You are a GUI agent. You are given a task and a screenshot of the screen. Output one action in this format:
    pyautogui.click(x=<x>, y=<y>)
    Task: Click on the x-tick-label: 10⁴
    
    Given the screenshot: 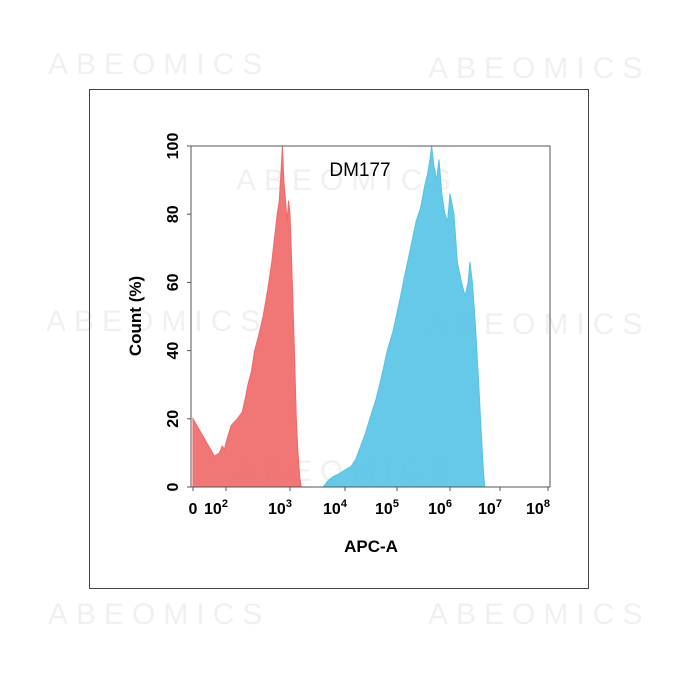 What is the action you would take?
    pyautogui.click(x=335, y=508)
    